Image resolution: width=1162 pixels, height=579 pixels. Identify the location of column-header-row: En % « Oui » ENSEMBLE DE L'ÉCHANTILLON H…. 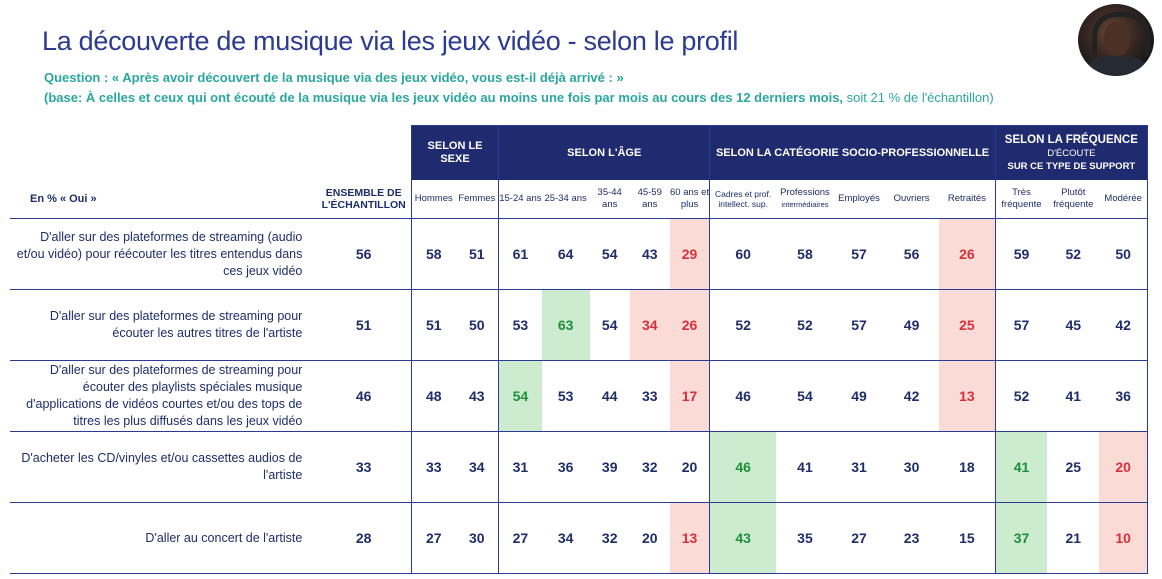
(579, 199).